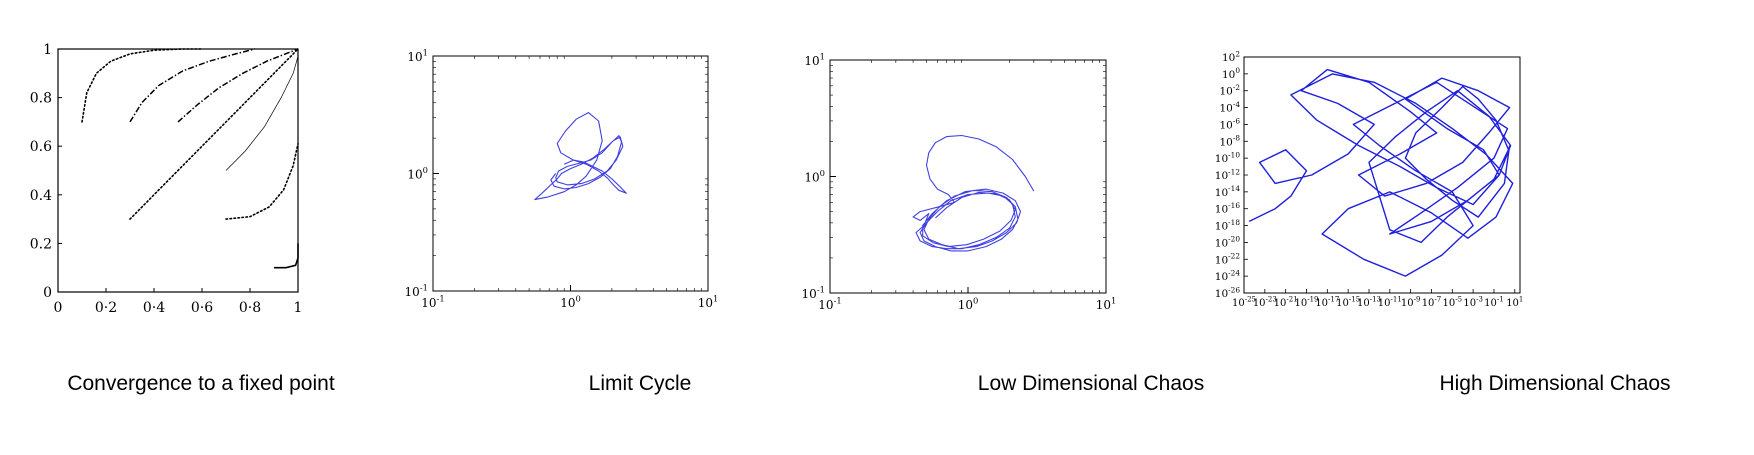 The image size is (1754, 455). I want to click on x-tick-label: 10⁻³, so click(1473, 303).